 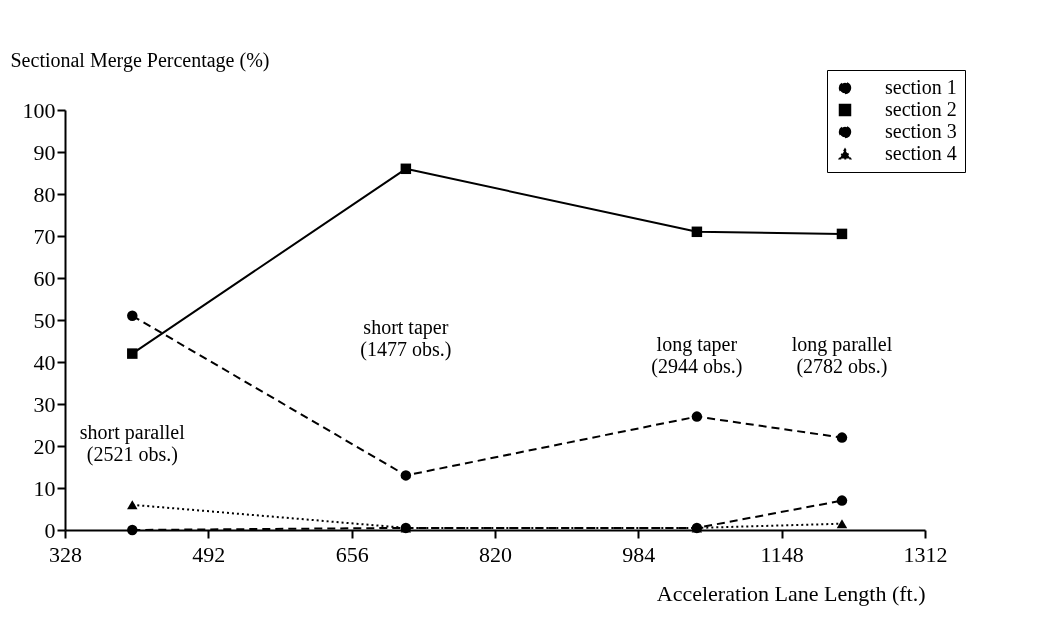 What do you see at coordinates (921, 153) in the screenshot?
I see `legend-label: section 4` at bounding box center [921, 153].